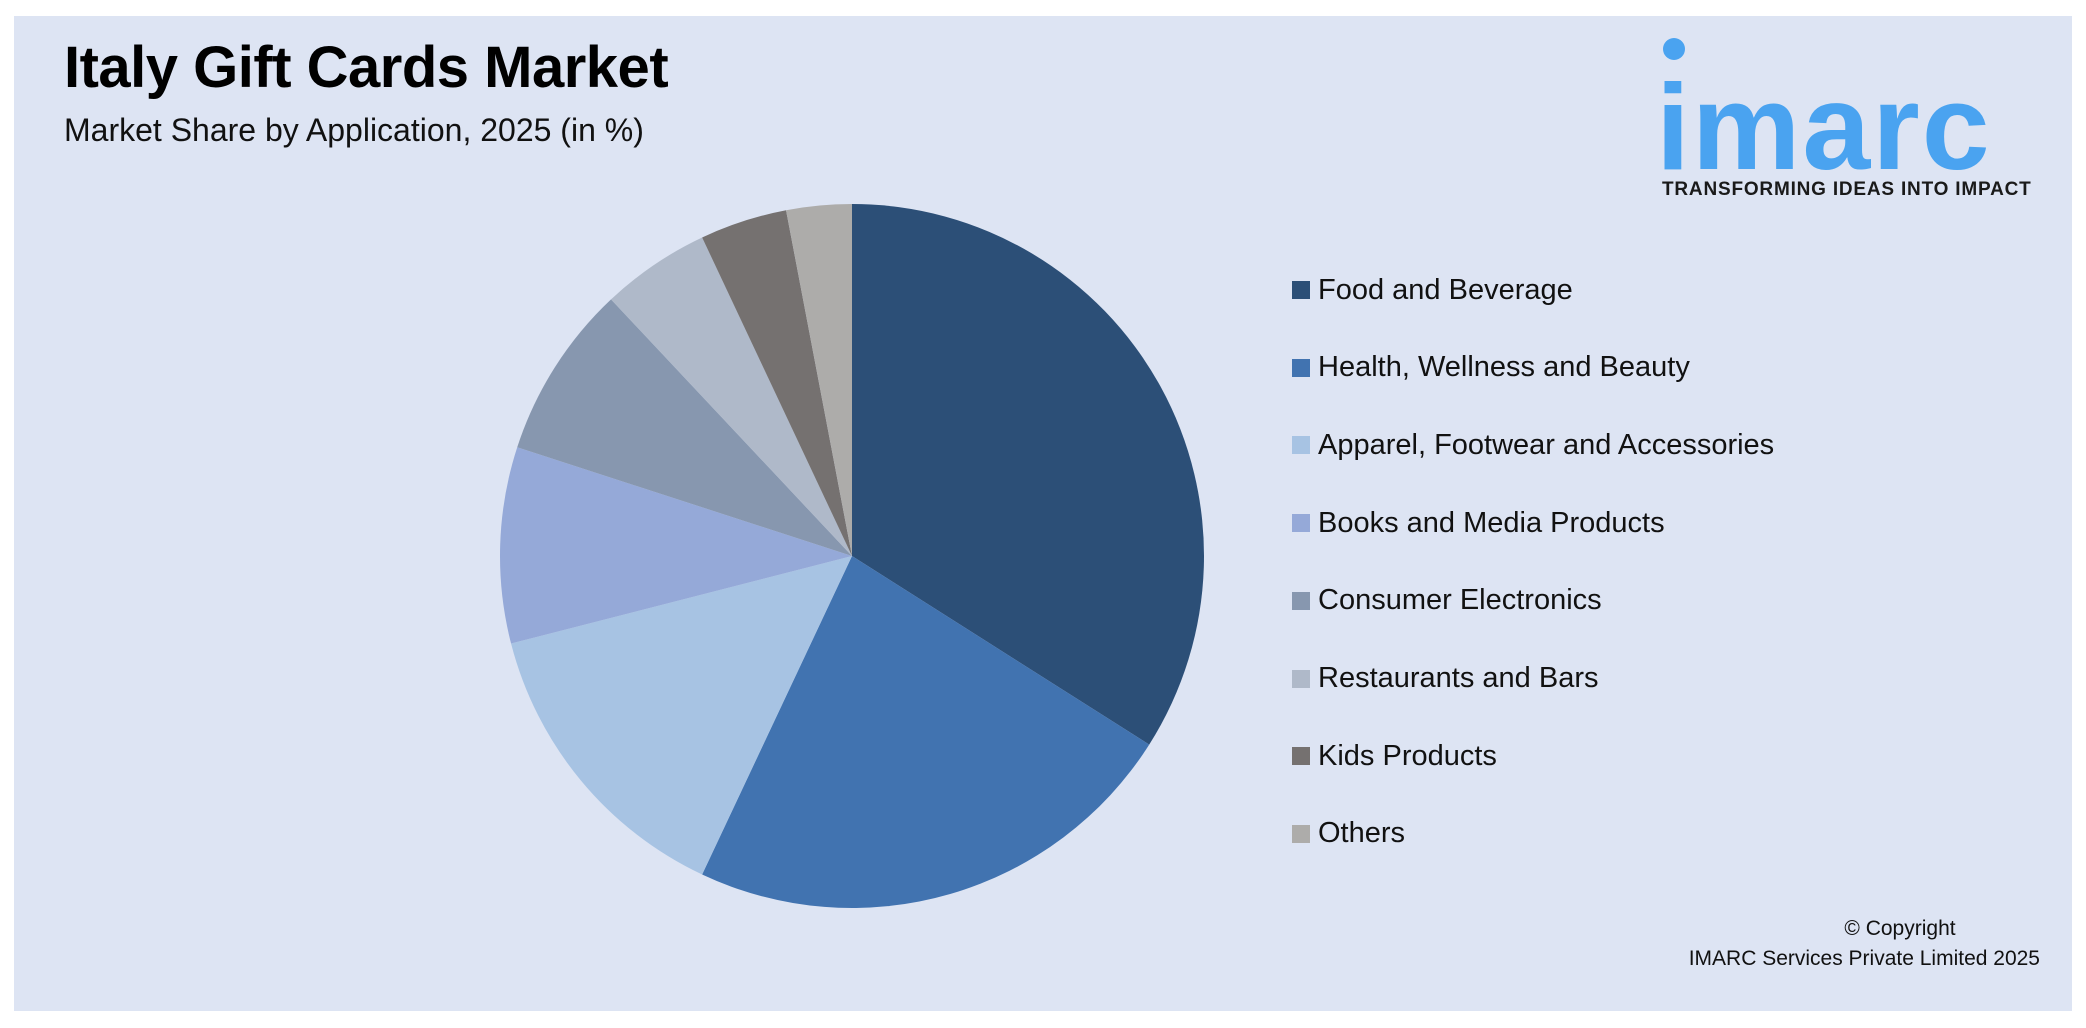 The image size is (2086, 1028). I want to click on legend-item: Food and Beverage, so click(1432, 290).